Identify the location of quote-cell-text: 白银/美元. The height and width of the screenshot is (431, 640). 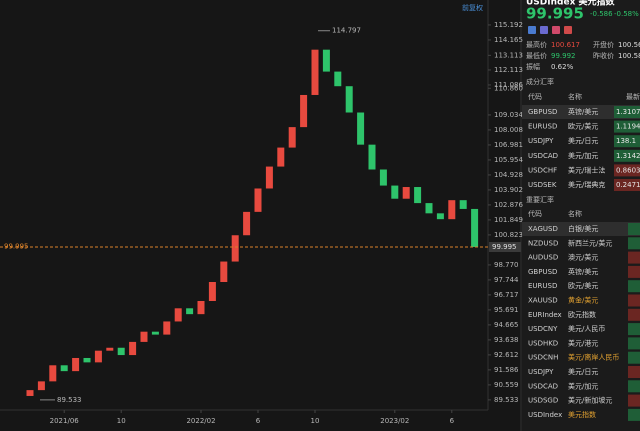
(583, 228).